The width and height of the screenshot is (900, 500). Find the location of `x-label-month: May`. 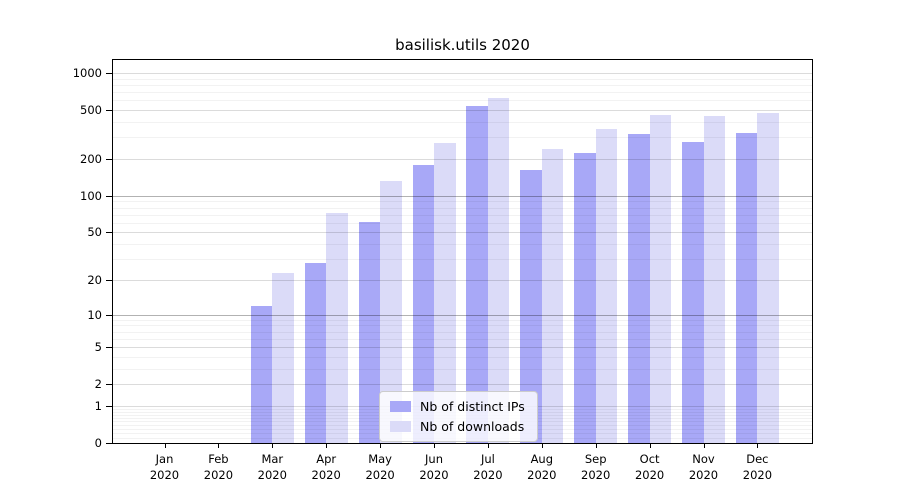

x-label-month: May is located at coordinates (380, 459).